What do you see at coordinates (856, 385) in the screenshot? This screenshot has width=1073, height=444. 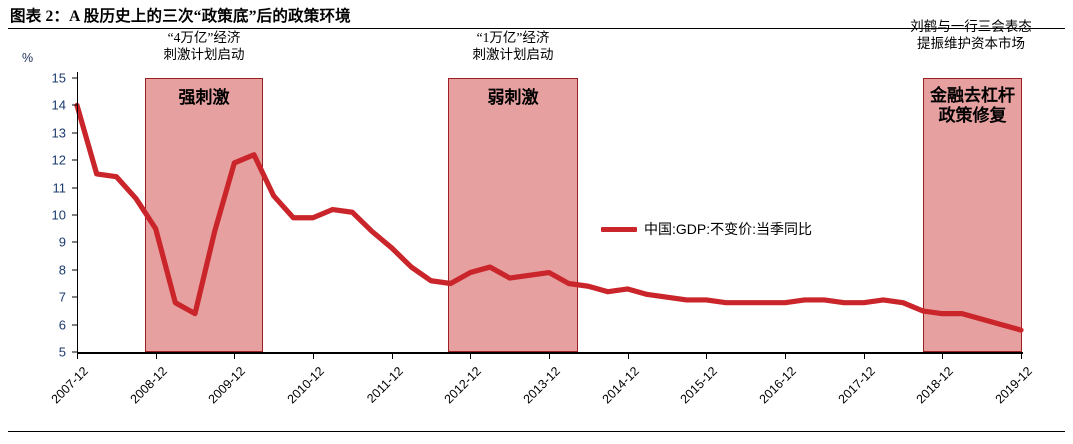 I see `x-axis-tick-label: 2017-12` at bounding box center [856, 385].